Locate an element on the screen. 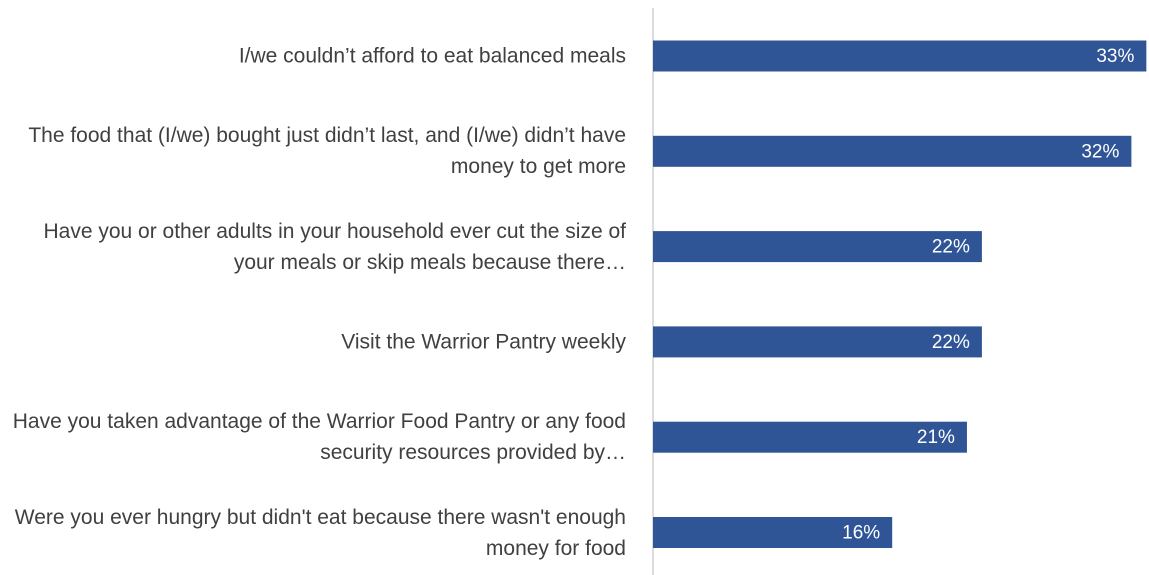  value-label: 16% is located at coordinates (861, 533).